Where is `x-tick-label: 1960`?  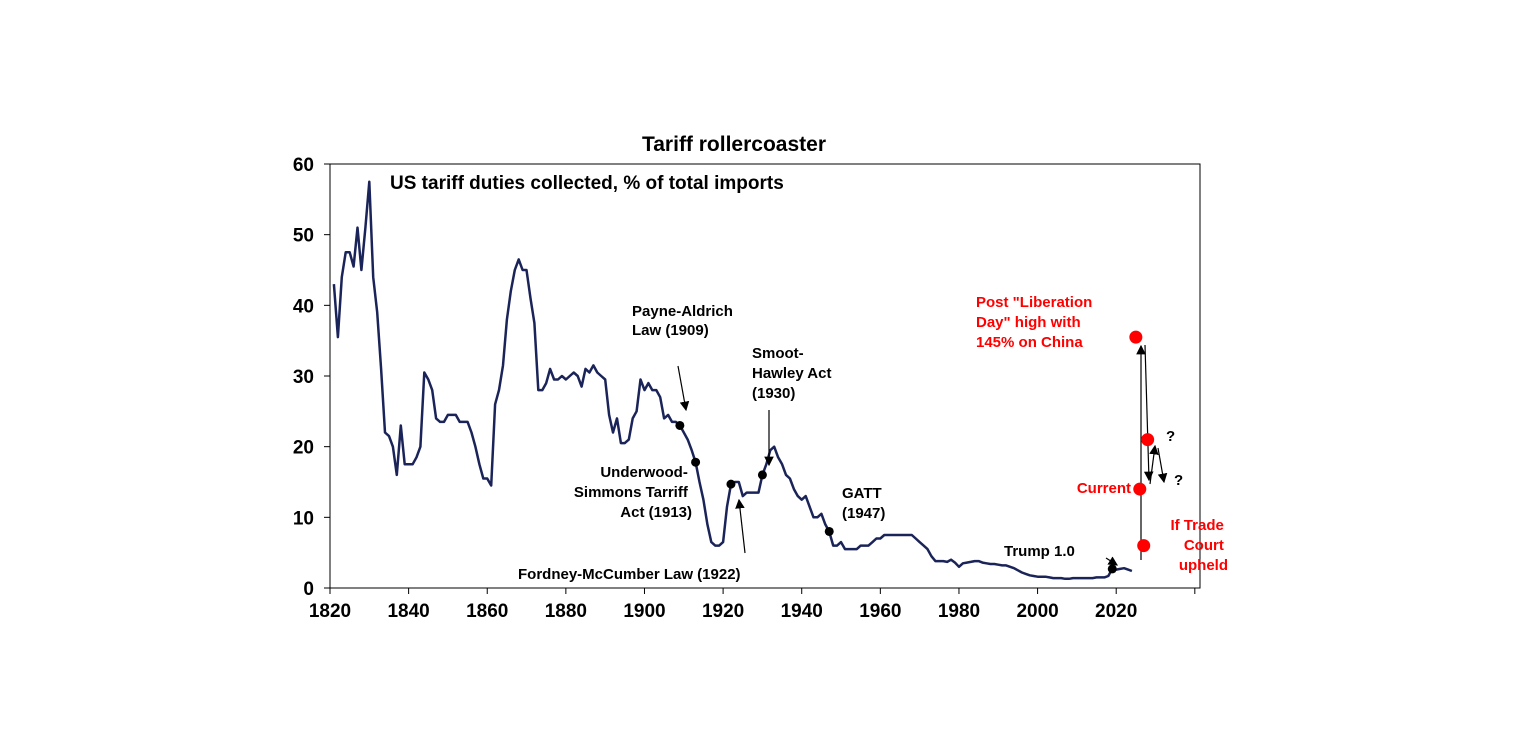
x-tick-label: 1960 is located at coordinates (880, 611).